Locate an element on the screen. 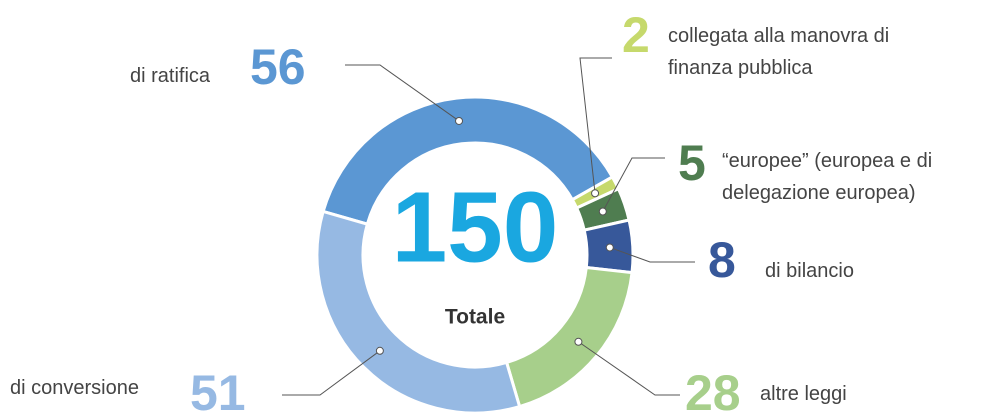  category-label: di ratifica is located at coordinates (170, 76).